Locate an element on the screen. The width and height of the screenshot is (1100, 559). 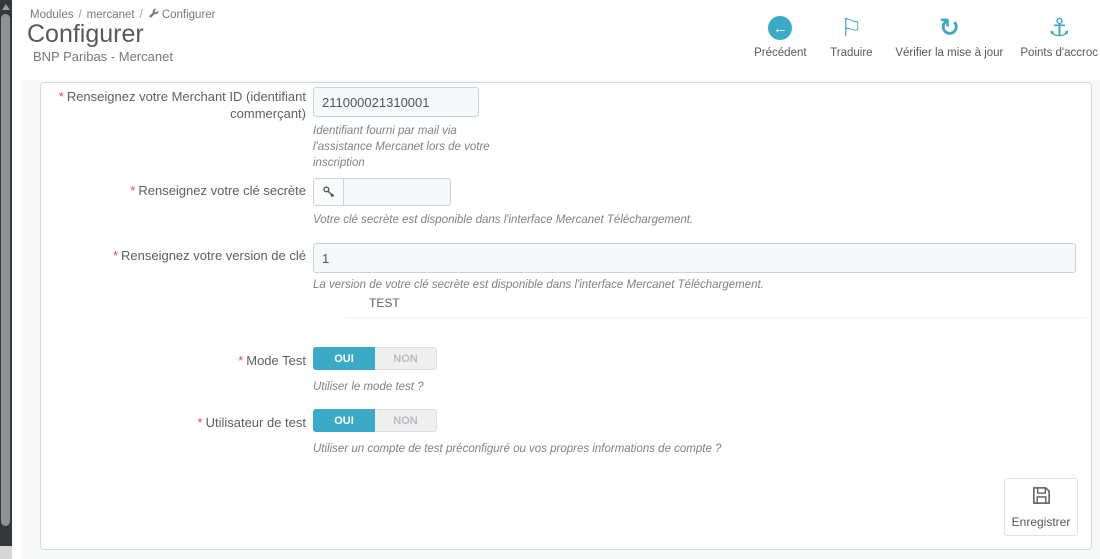
test-user-toggle-oui: OUI is located at coordinates (344, 420).